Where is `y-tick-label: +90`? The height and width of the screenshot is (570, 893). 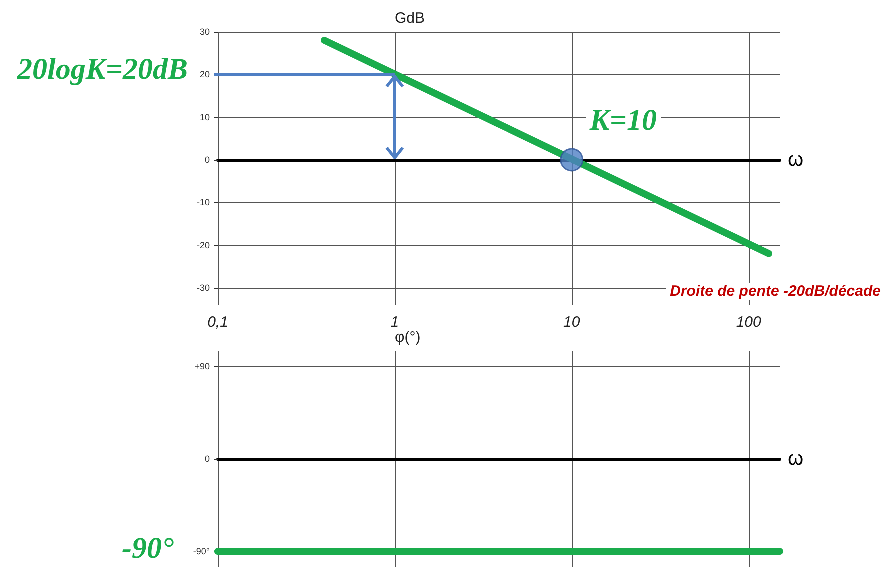 y-tick-label: +90 is located at coordinates (202, 366).